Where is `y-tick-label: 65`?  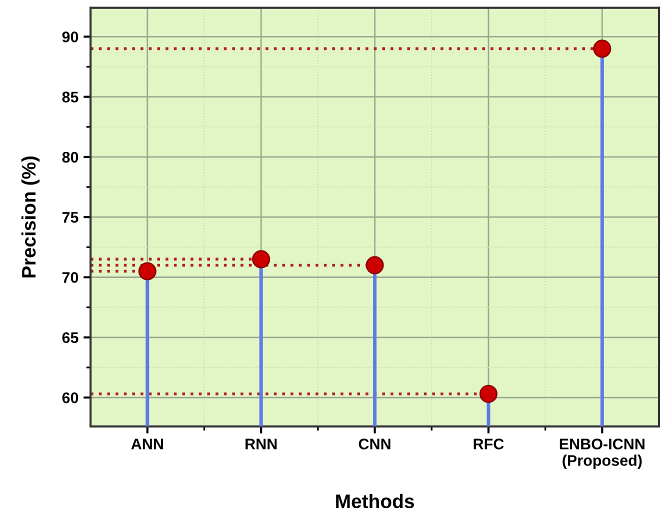
y-tick-label: 65 is located at coordinates (70, 338).